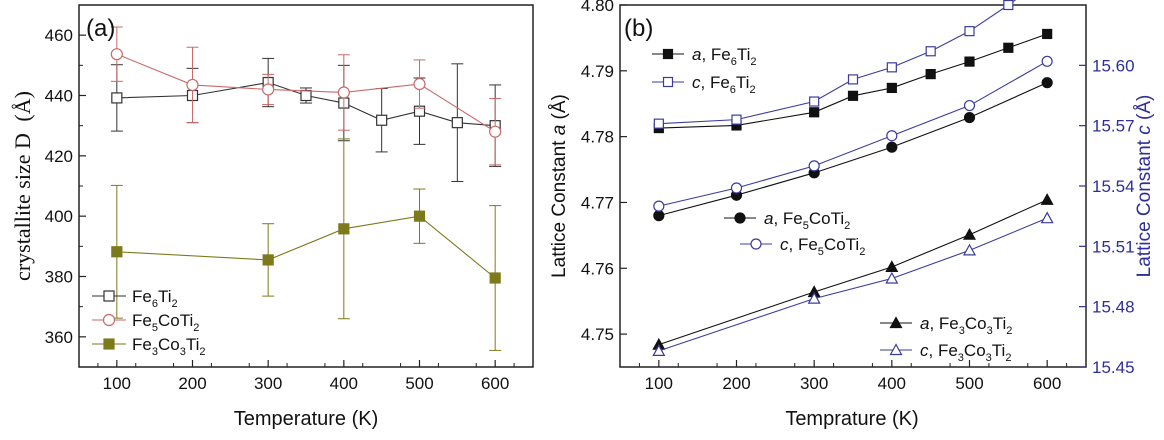  What do you see at coordinates (155, 298) in the screenshot?
I see `panel-a-legend-fe6ti2-label: Fe6Ti2` at bounding box center [155, 298].